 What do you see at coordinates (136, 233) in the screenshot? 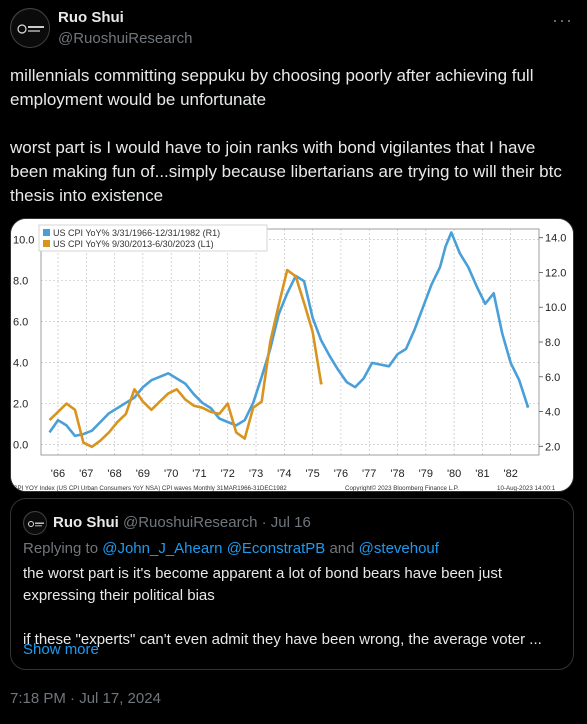
I see `legend-label-1: US CPI YoY% 3/31/1966-12/31/1982 (R1)` at bounding box center [136, 233].